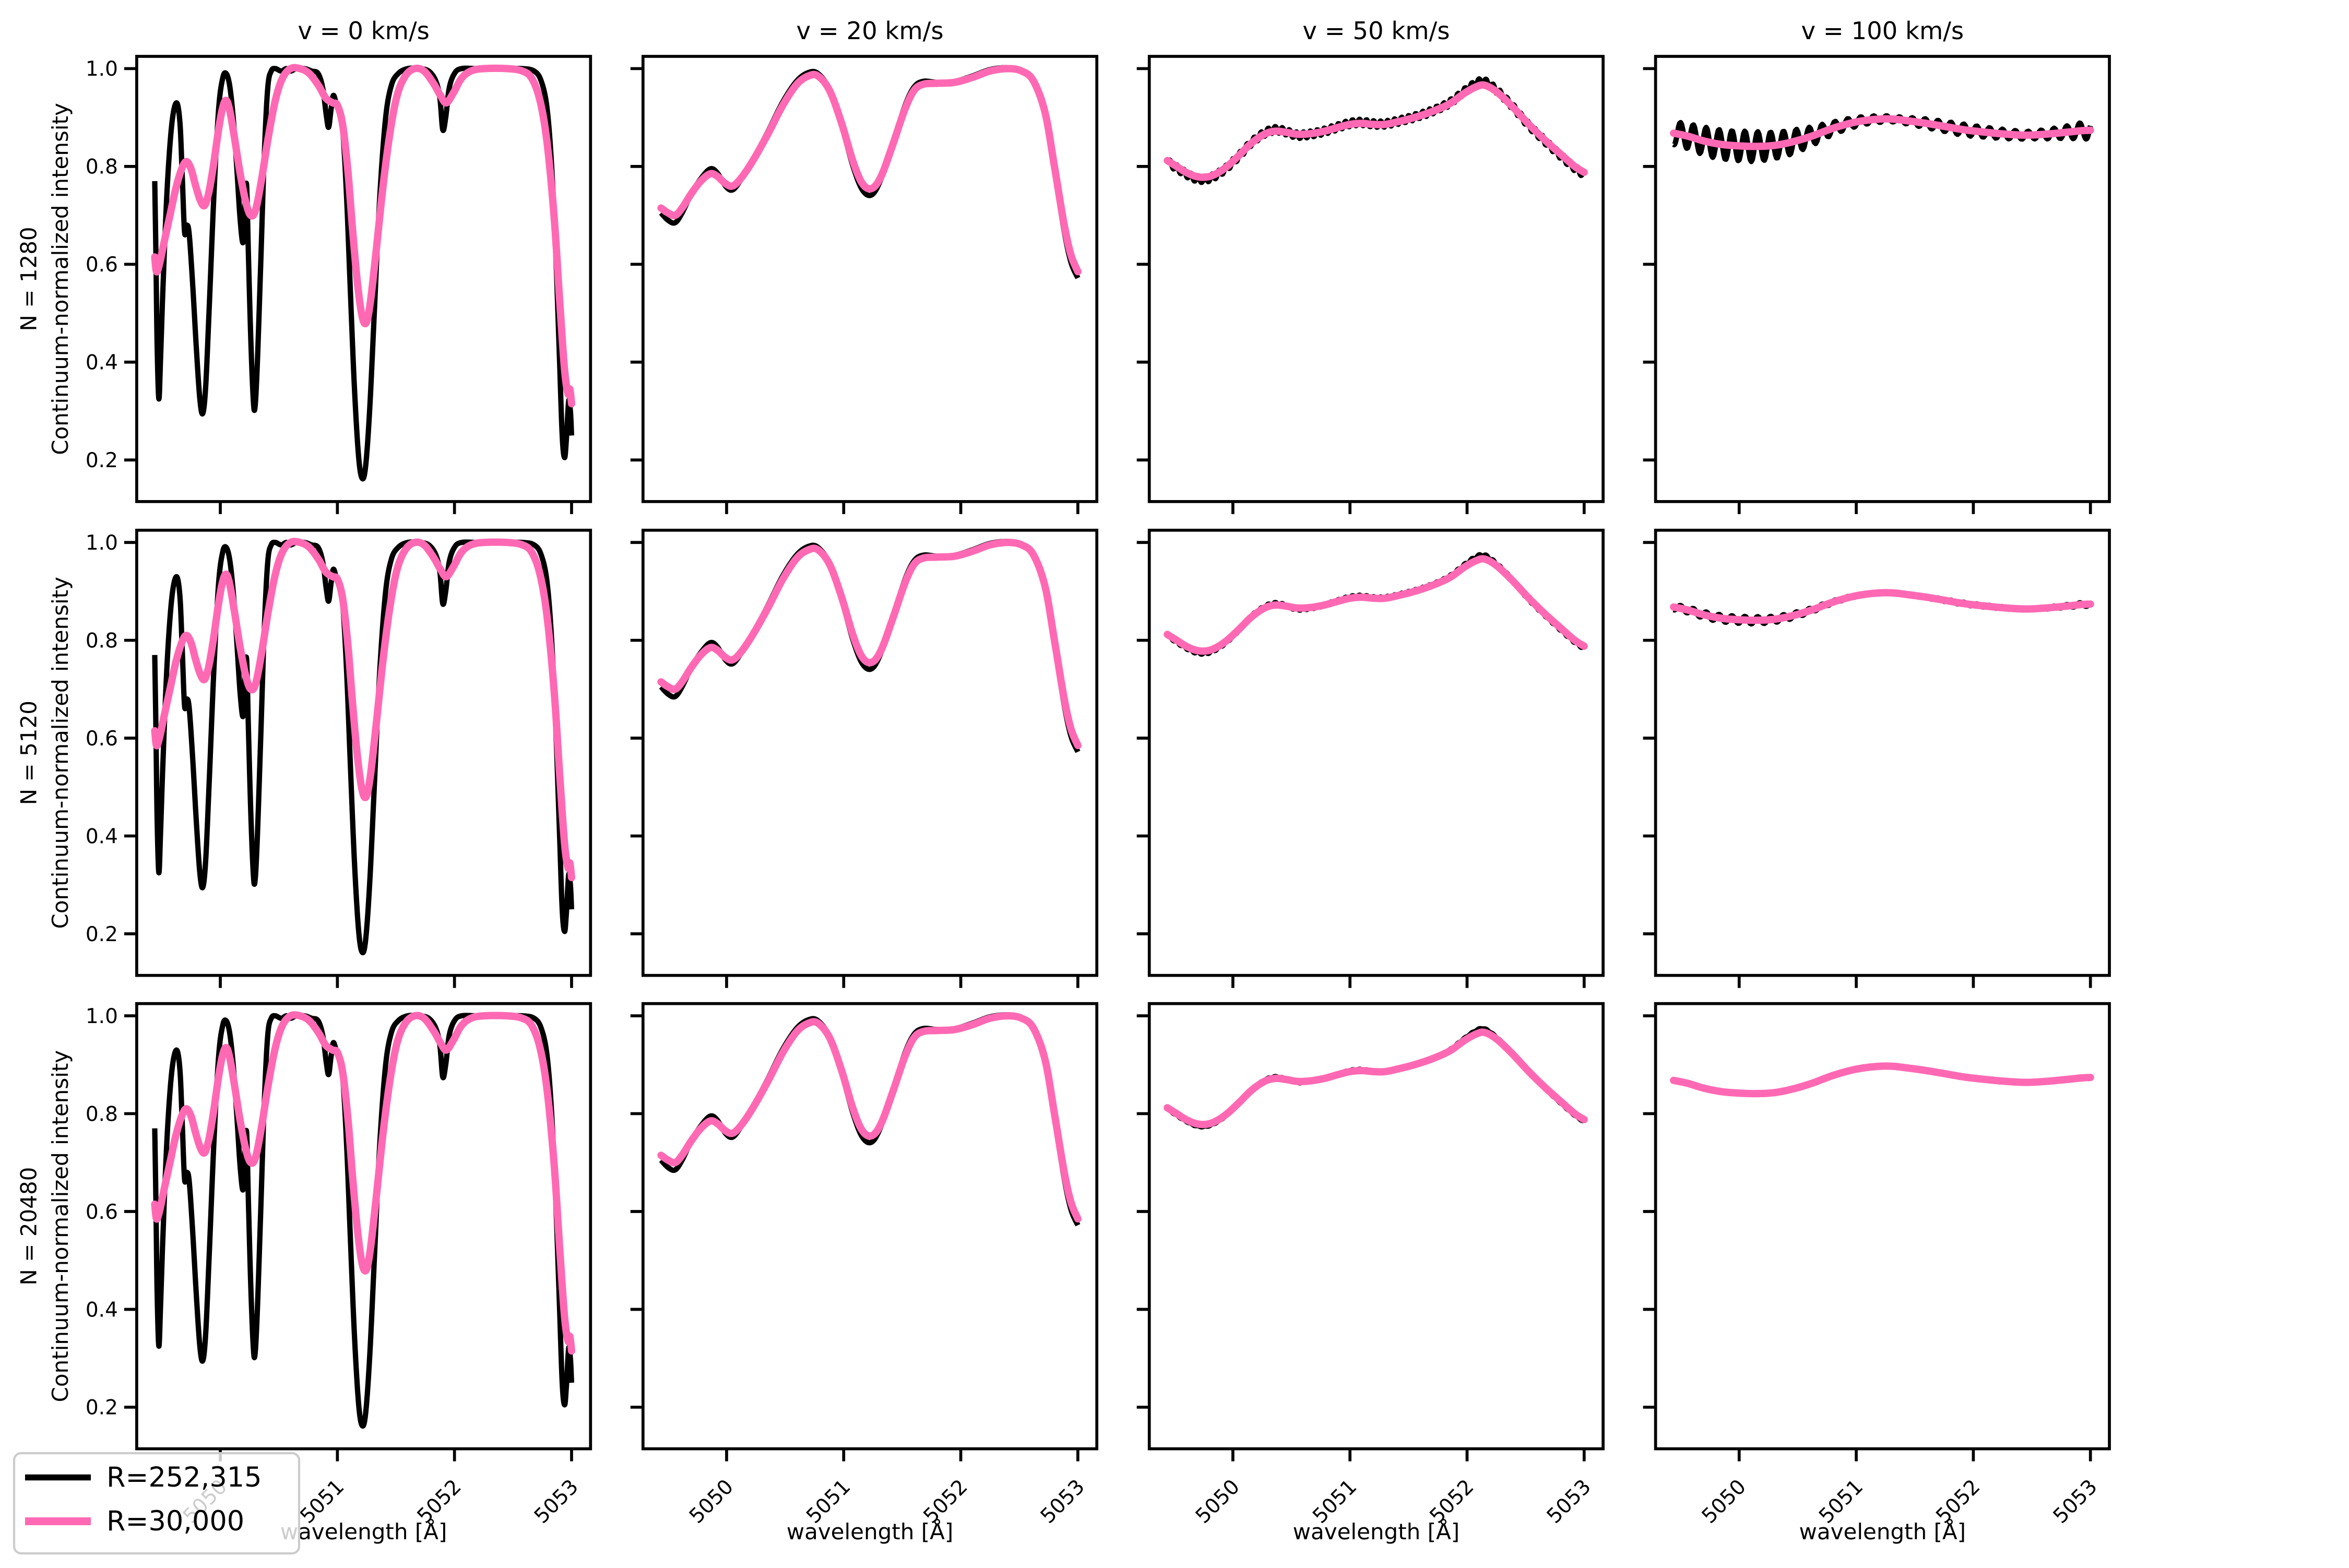  Describe the element at coordinates (175, 1521) in the screenshot. I see `legend-label-1: R=30,000` at that location.